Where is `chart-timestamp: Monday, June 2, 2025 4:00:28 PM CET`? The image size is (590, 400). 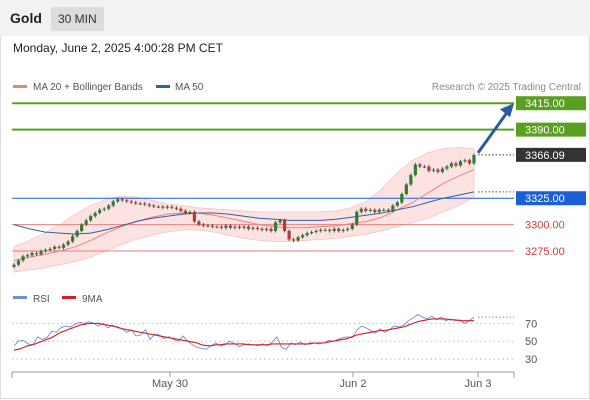 chart-timestamp: Monday, June 2, 2025 4:00:28 PM CET is located at coordinates (118, 48).